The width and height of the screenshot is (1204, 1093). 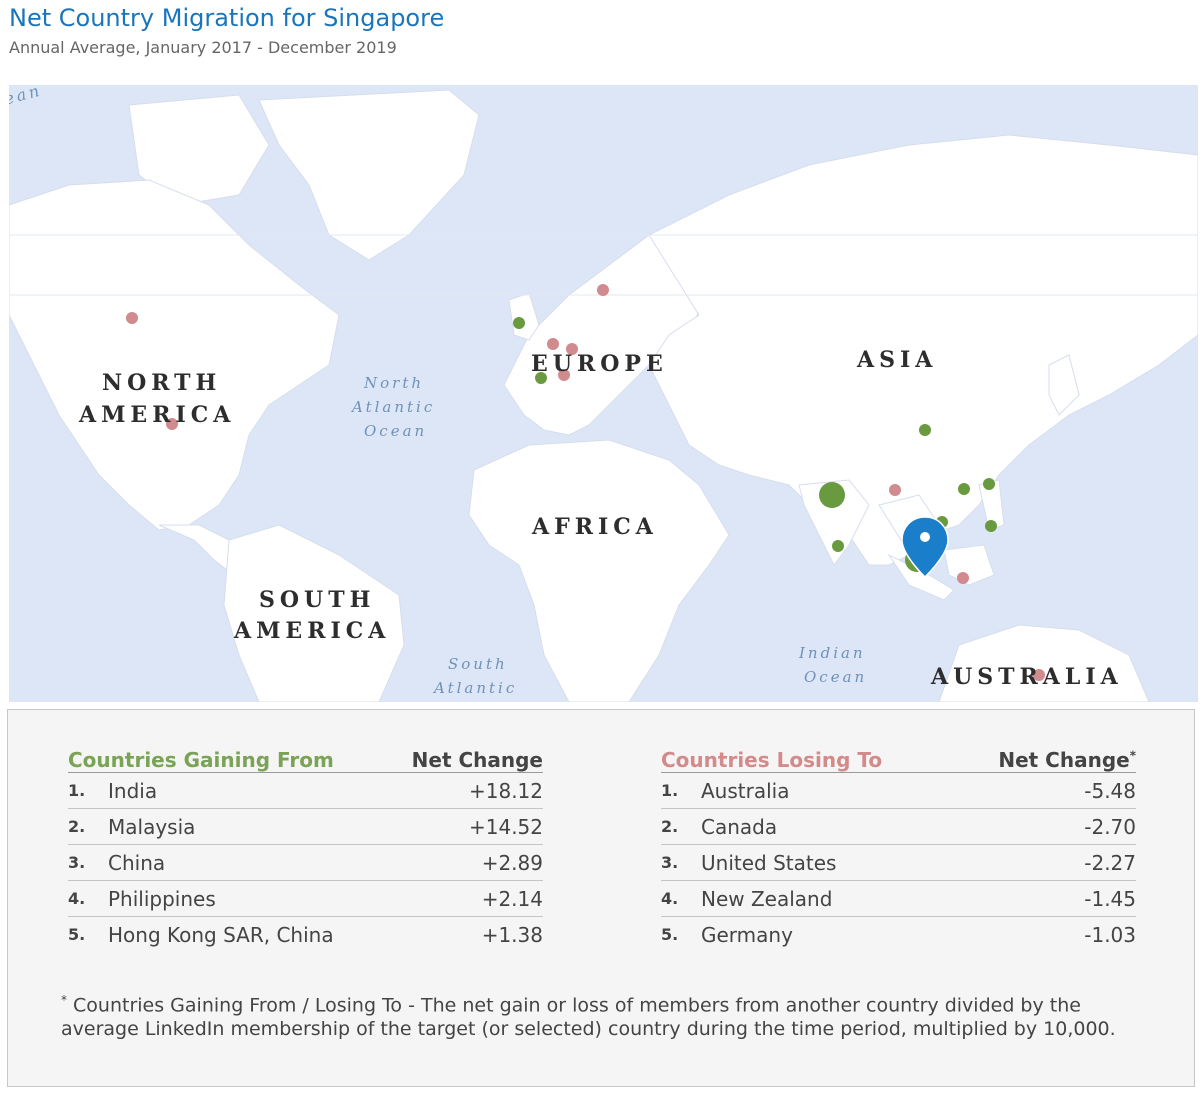 What do you see at coordinates (317, 600) in the screenshot?
I see `continent-label-south-america-1: SOUTH` at bounding box center [317, 600].